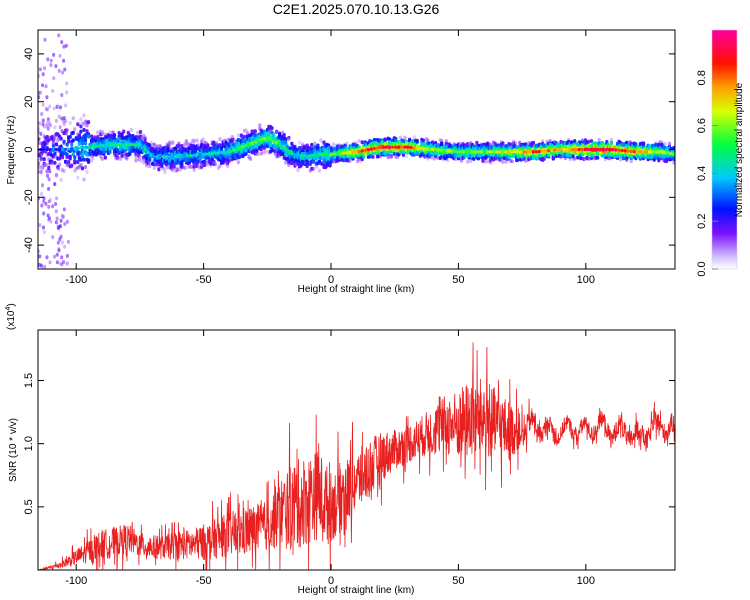 This screenshot has height=600, width=750. Describe the element at coordinates (586, 280) in the screenshot. I see `spectrogram-x-tick-label: 100` at that location.